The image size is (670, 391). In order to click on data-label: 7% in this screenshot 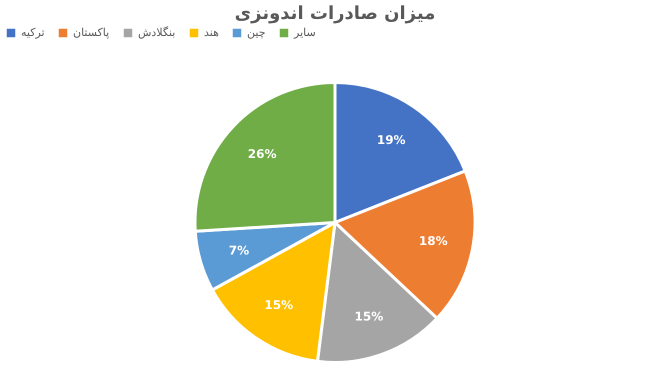, I will do `click(239, 250)`.